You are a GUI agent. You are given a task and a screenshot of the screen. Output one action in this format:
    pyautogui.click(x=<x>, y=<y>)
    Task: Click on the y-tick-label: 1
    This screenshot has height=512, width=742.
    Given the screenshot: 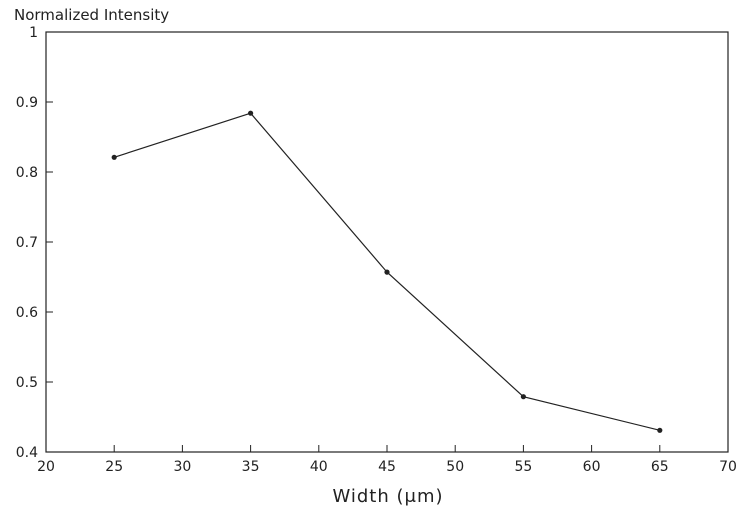 What is the action you would take?
    pyautogui.click(x=33, y=33)
    